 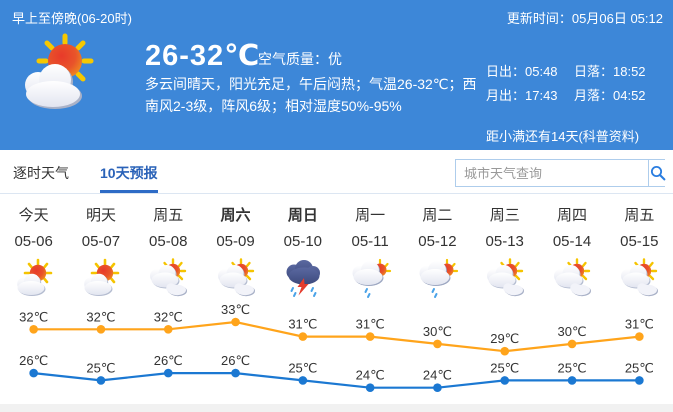 I want to click on day-date: 05-07, so click(x=101, y=241).